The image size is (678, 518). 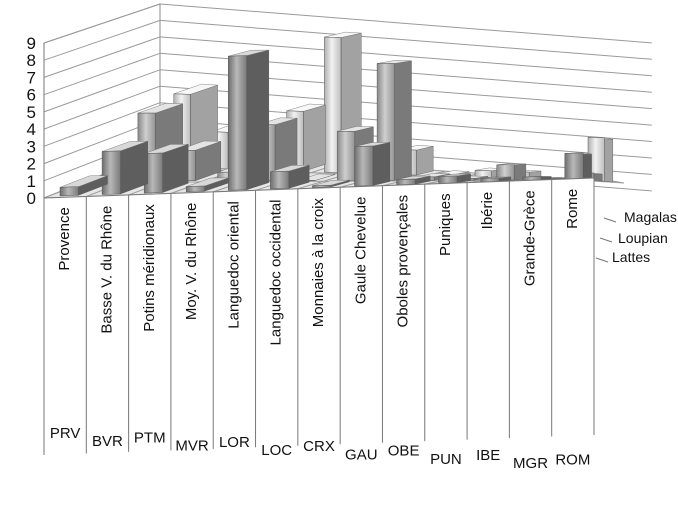 I want to click on category-code: OBE, so click(x=404, y=451).